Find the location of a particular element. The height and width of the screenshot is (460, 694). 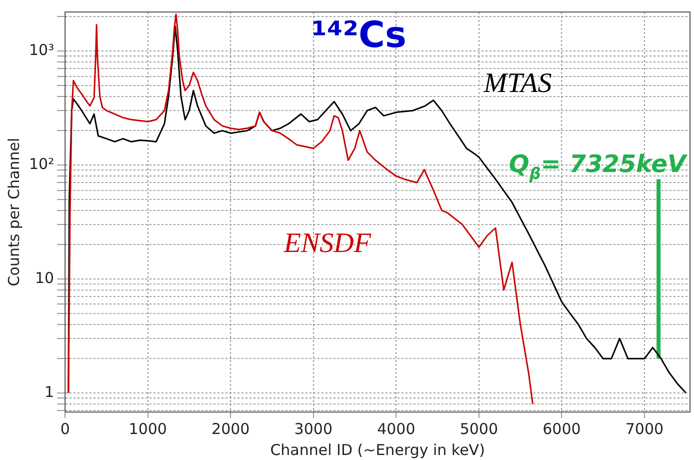

x-tick-label: 5000 is located at coordinates (479, 429).